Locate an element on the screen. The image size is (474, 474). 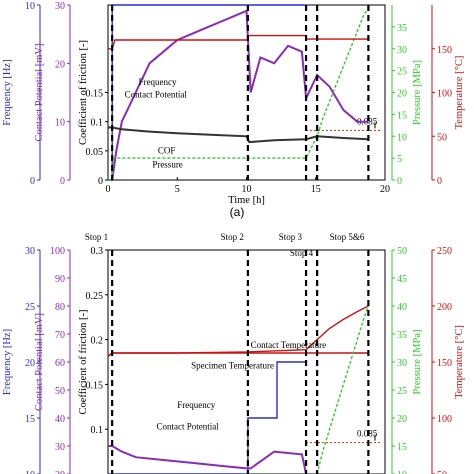
x-tick-label: 15 is located at coordinates (316, 189).